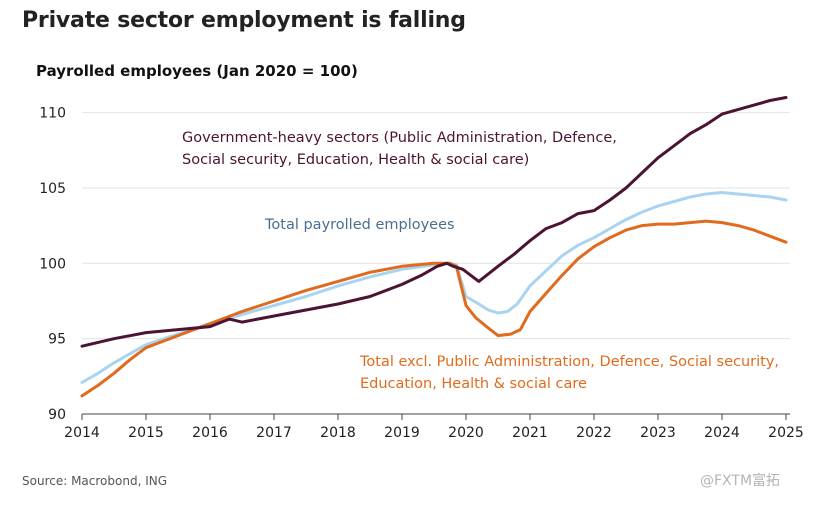 The width and height of the screenshot is (832, 510). I want to click on y-tick-label: 95, so click(57, 340).